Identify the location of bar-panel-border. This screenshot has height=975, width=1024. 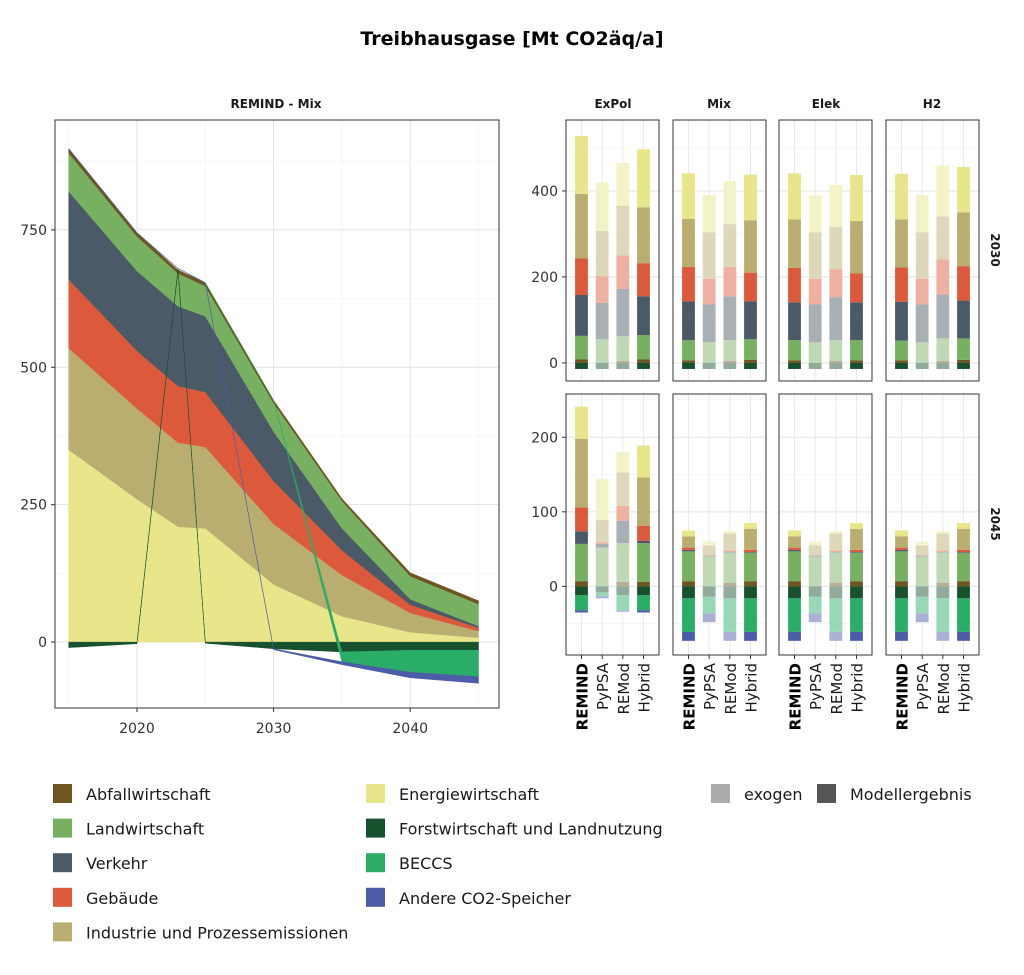
(932, 524).